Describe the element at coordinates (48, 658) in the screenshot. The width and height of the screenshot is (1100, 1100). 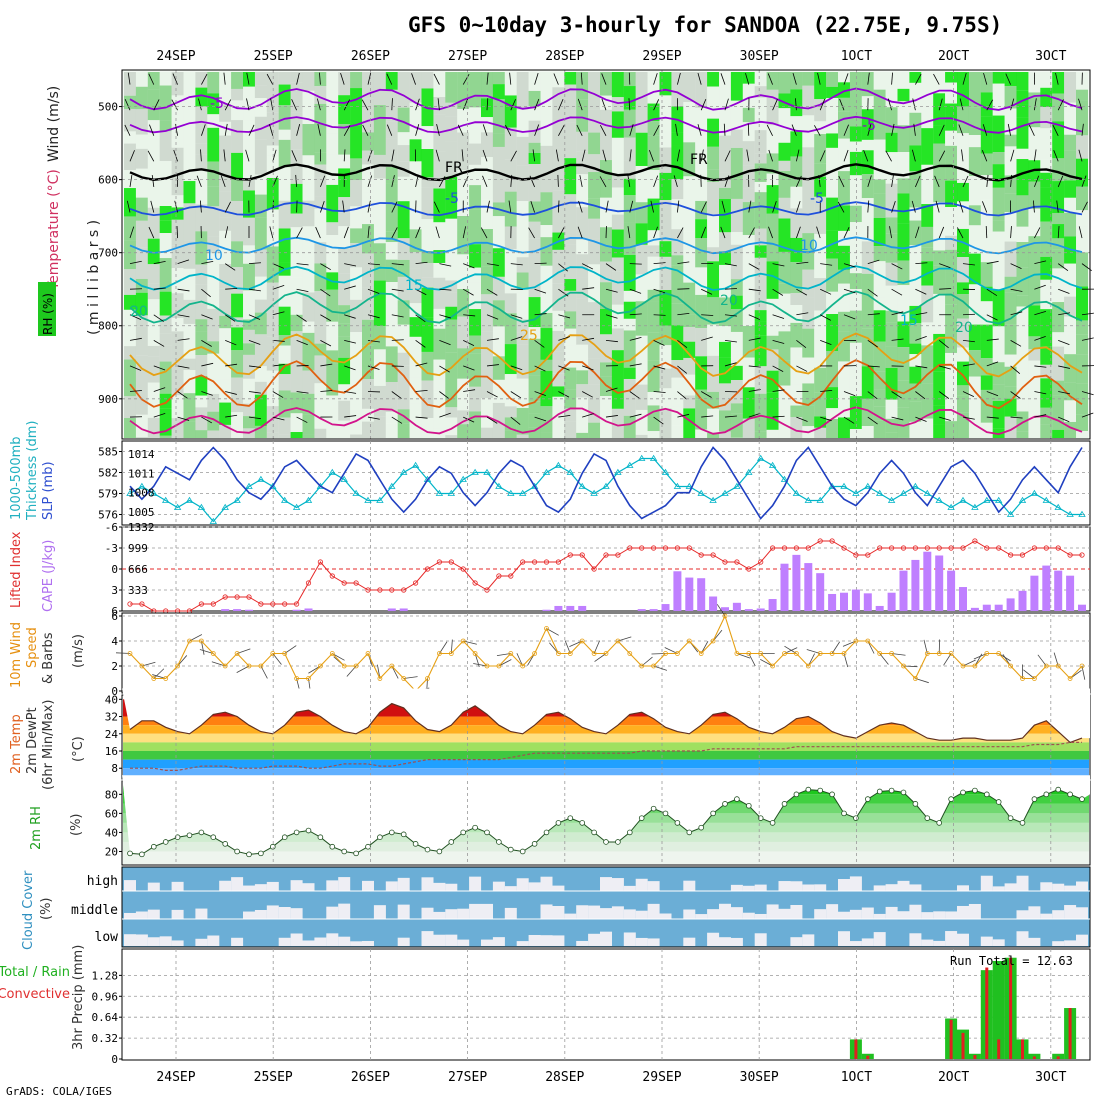
I see `wind-label-3: & Barbs` at that location.